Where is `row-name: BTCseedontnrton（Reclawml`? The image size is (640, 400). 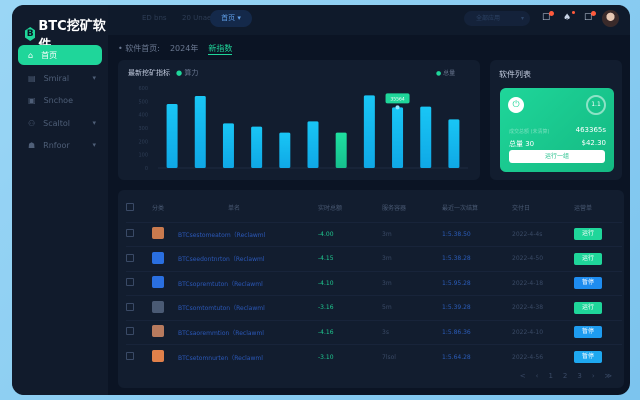
row-name: BTCseedontnrton（Reclawml is located at coordinates (248, 258).